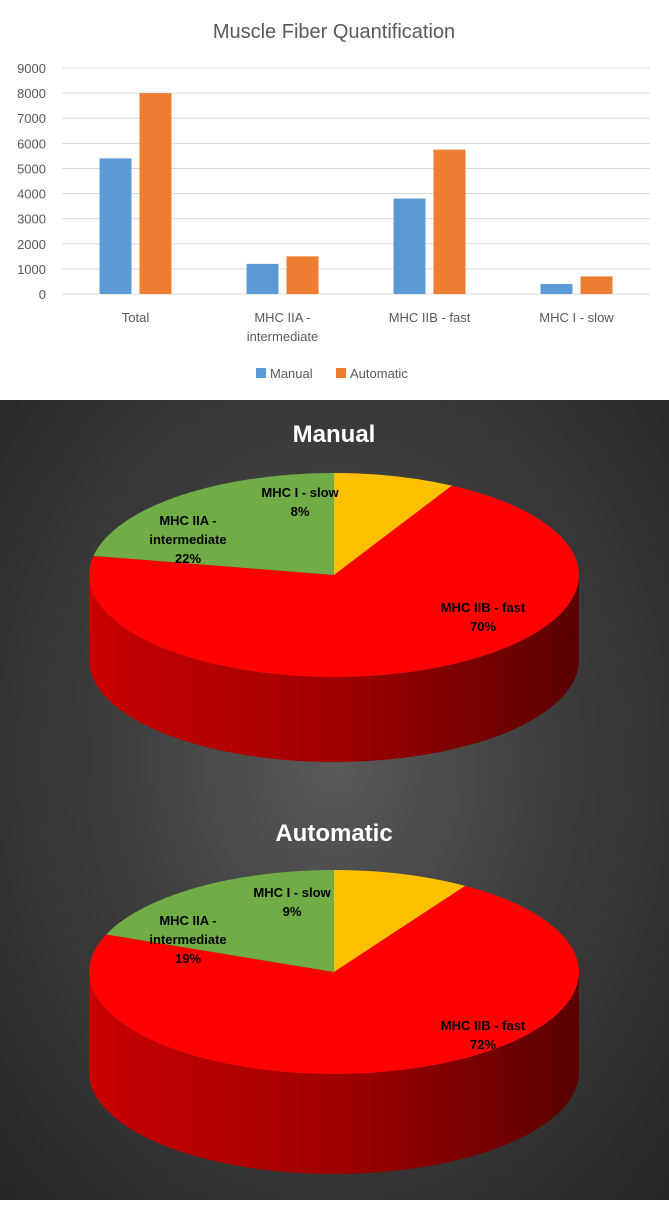 This screenshot has height=1205, width=669. Describe the element at coordinates (187, 539) in the screenshot. I see `pie-data-label: MHC IIA -intermediate 22%` at that location.